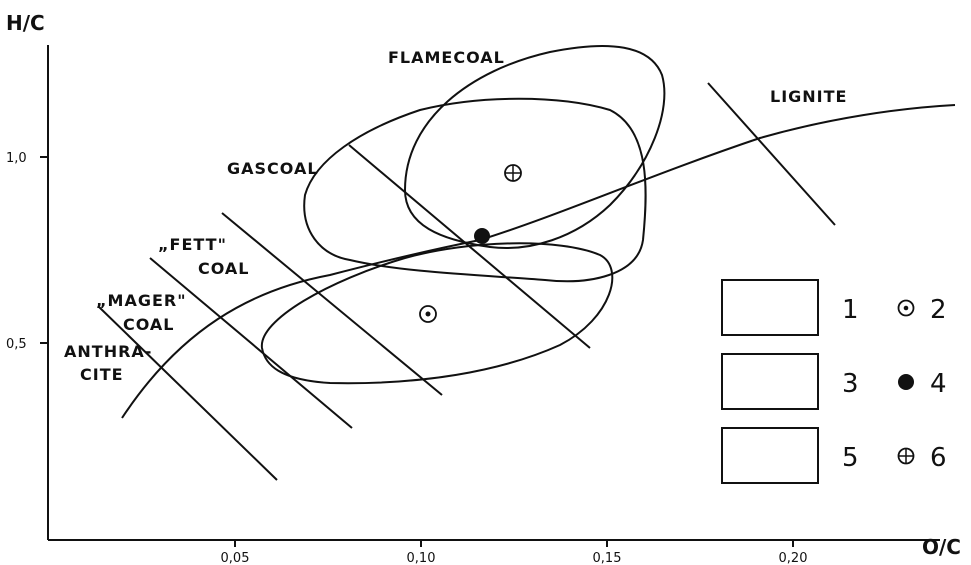  Describe the element at coordinates (938, 310) in the screenshot. I see `legend-number-2: 2` at that location.